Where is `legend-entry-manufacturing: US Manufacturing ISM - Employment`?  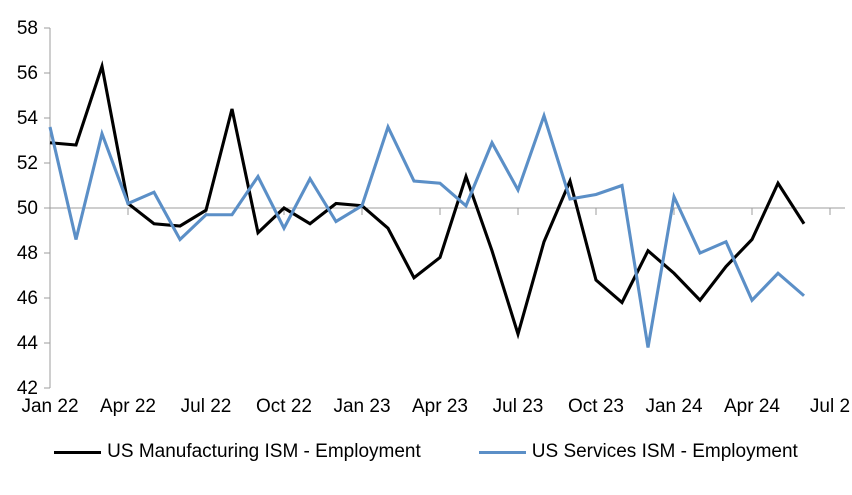 legend-entry-manufacturing: US Manufacturing ISM - Employment is located at coordinates (237, 452).